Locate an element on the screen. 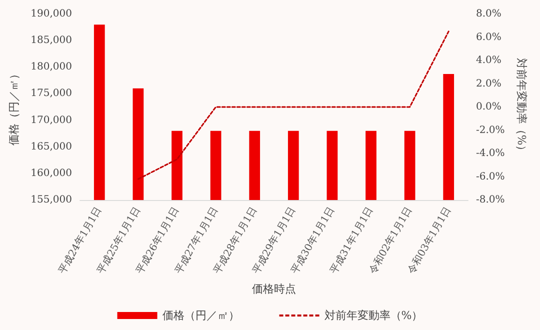 The image size is (540, 330). y2-tick-label: 2.0% is located at coordinates (489, 84).